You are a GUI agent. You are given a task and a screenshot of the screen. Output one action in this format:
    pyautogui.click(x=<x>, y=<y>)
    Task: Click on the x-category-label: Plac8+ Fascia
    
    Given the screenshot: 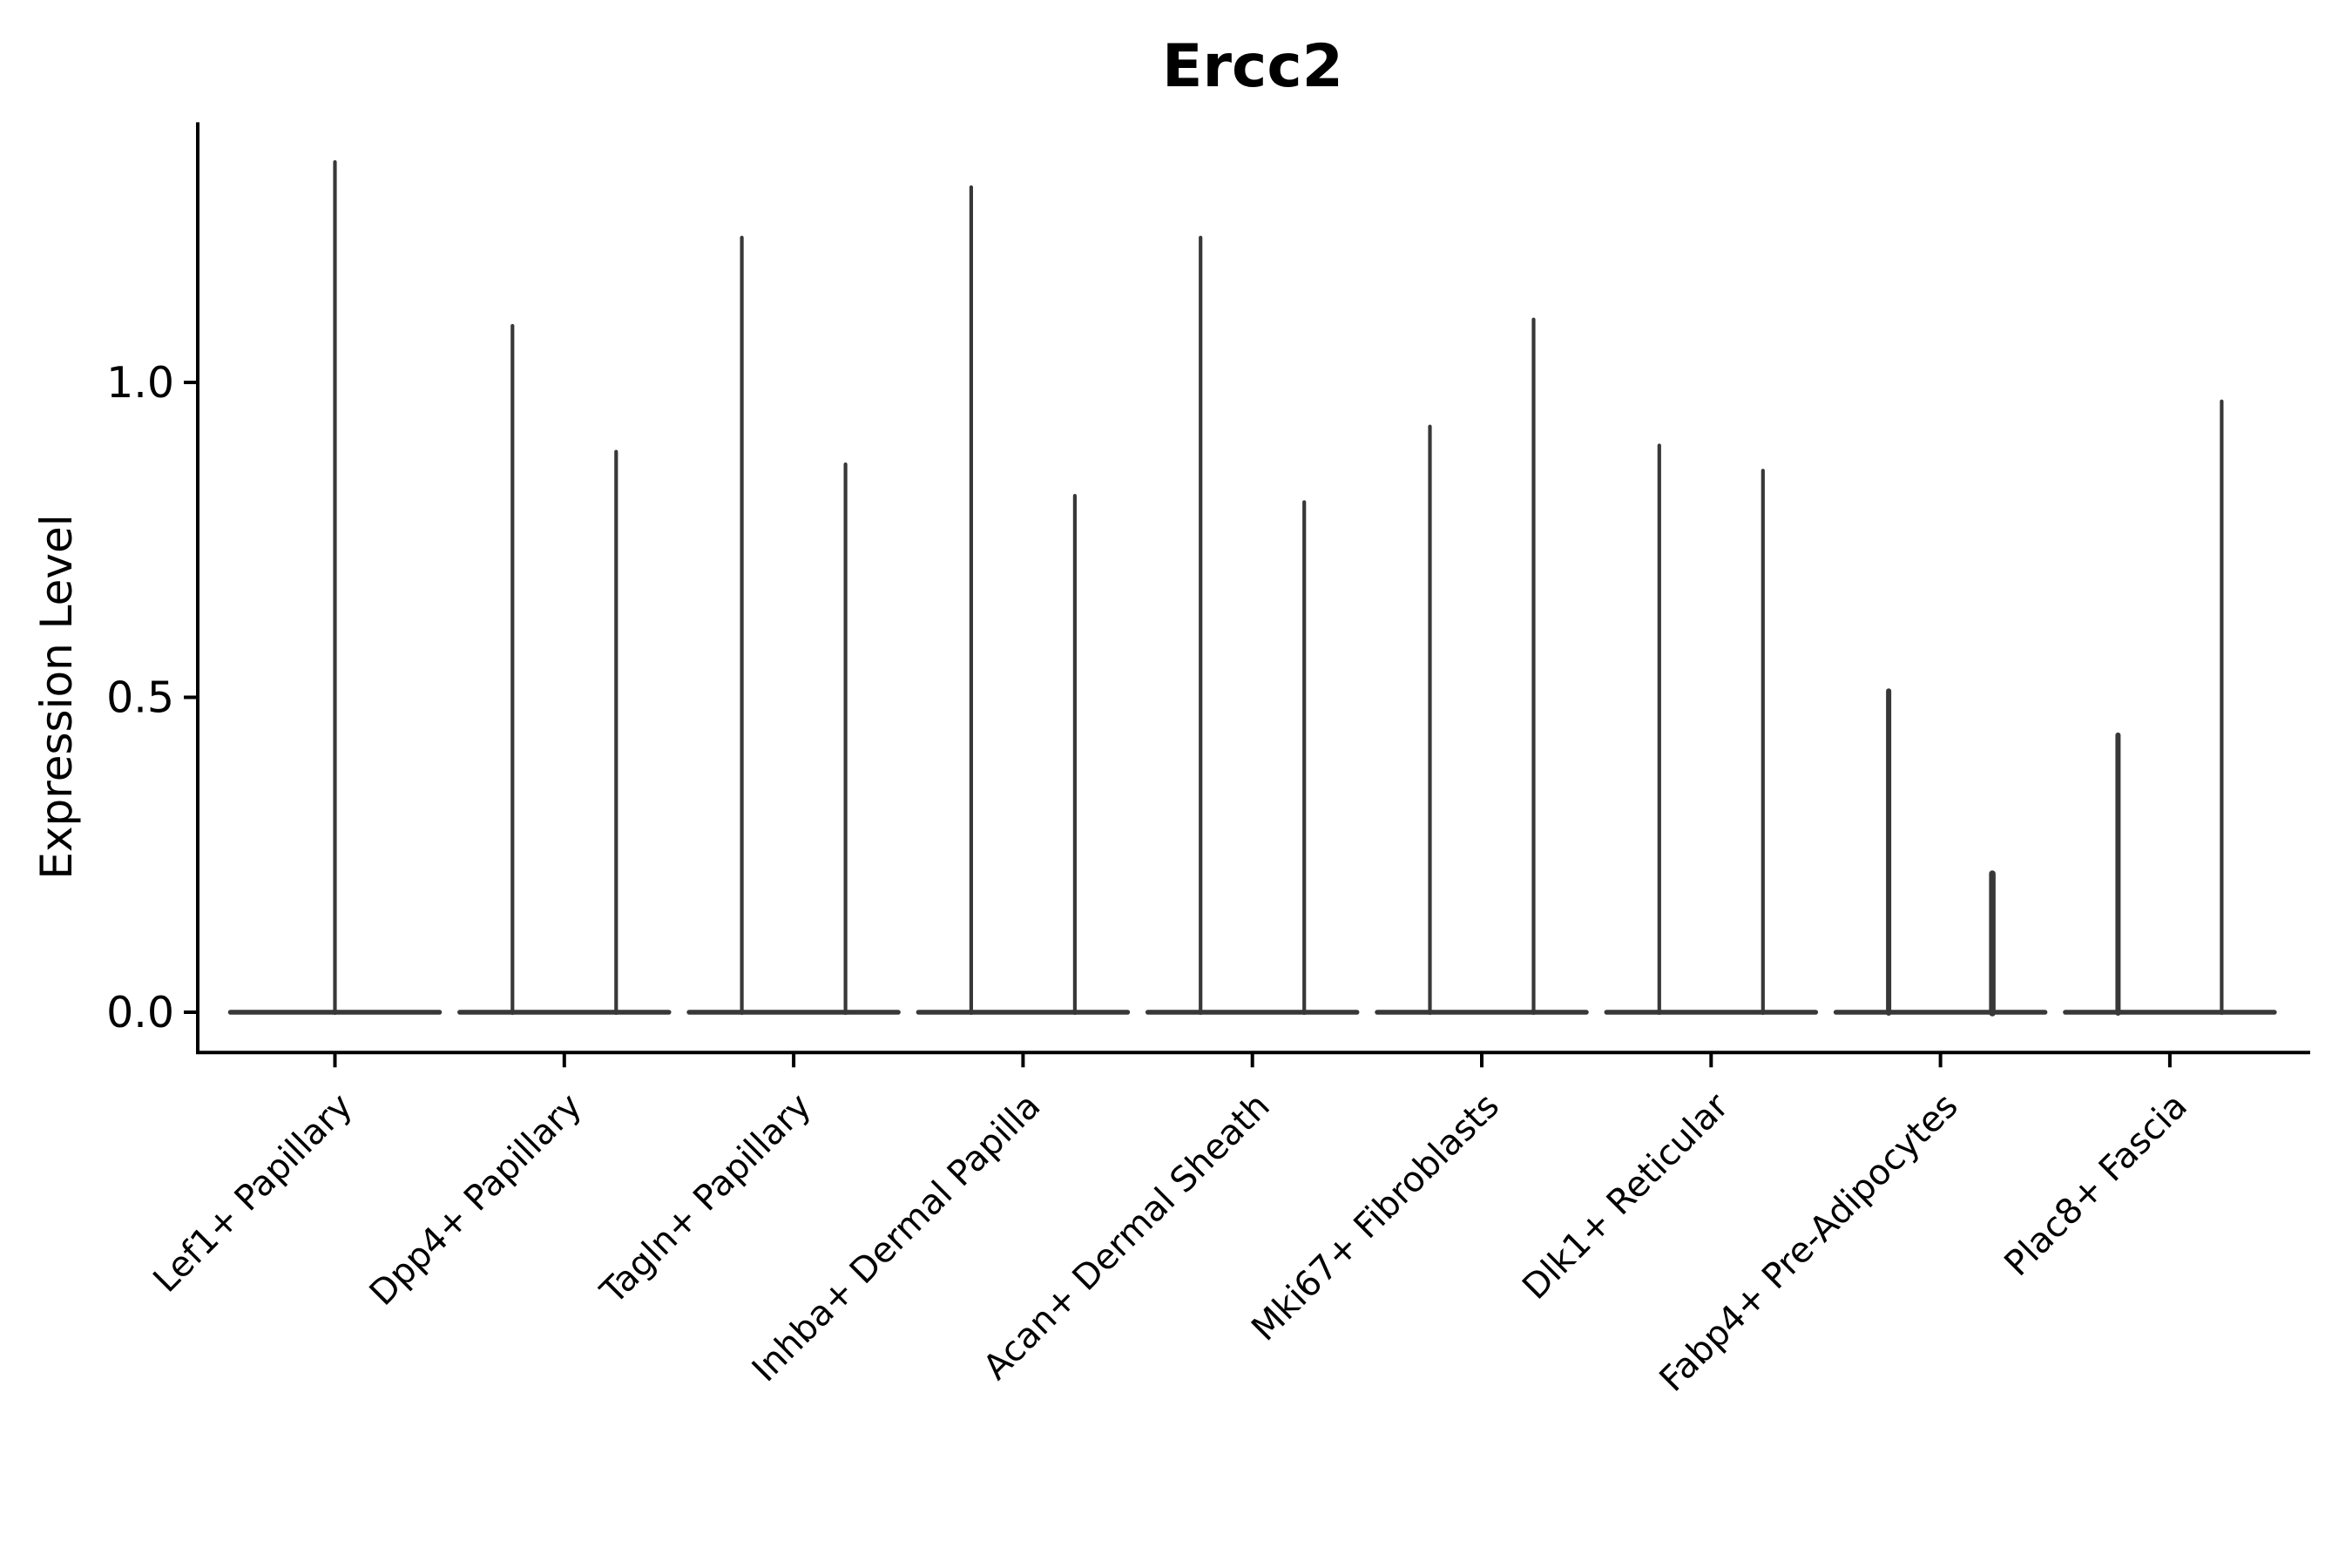 What is the action you would take?
    pyautogui.click(x=2096, y=1185)
    